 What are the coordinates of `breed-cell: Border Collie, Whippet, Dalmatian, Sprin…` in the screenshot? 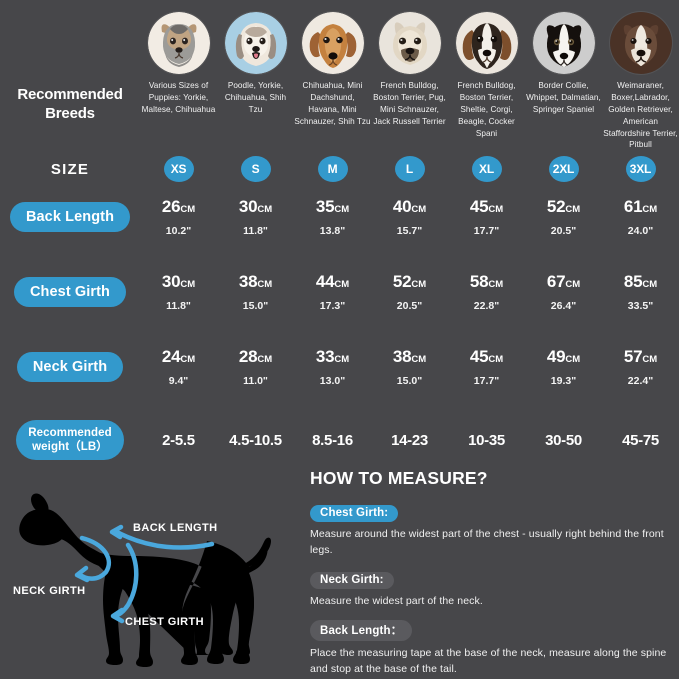 It's located at (563, 75).